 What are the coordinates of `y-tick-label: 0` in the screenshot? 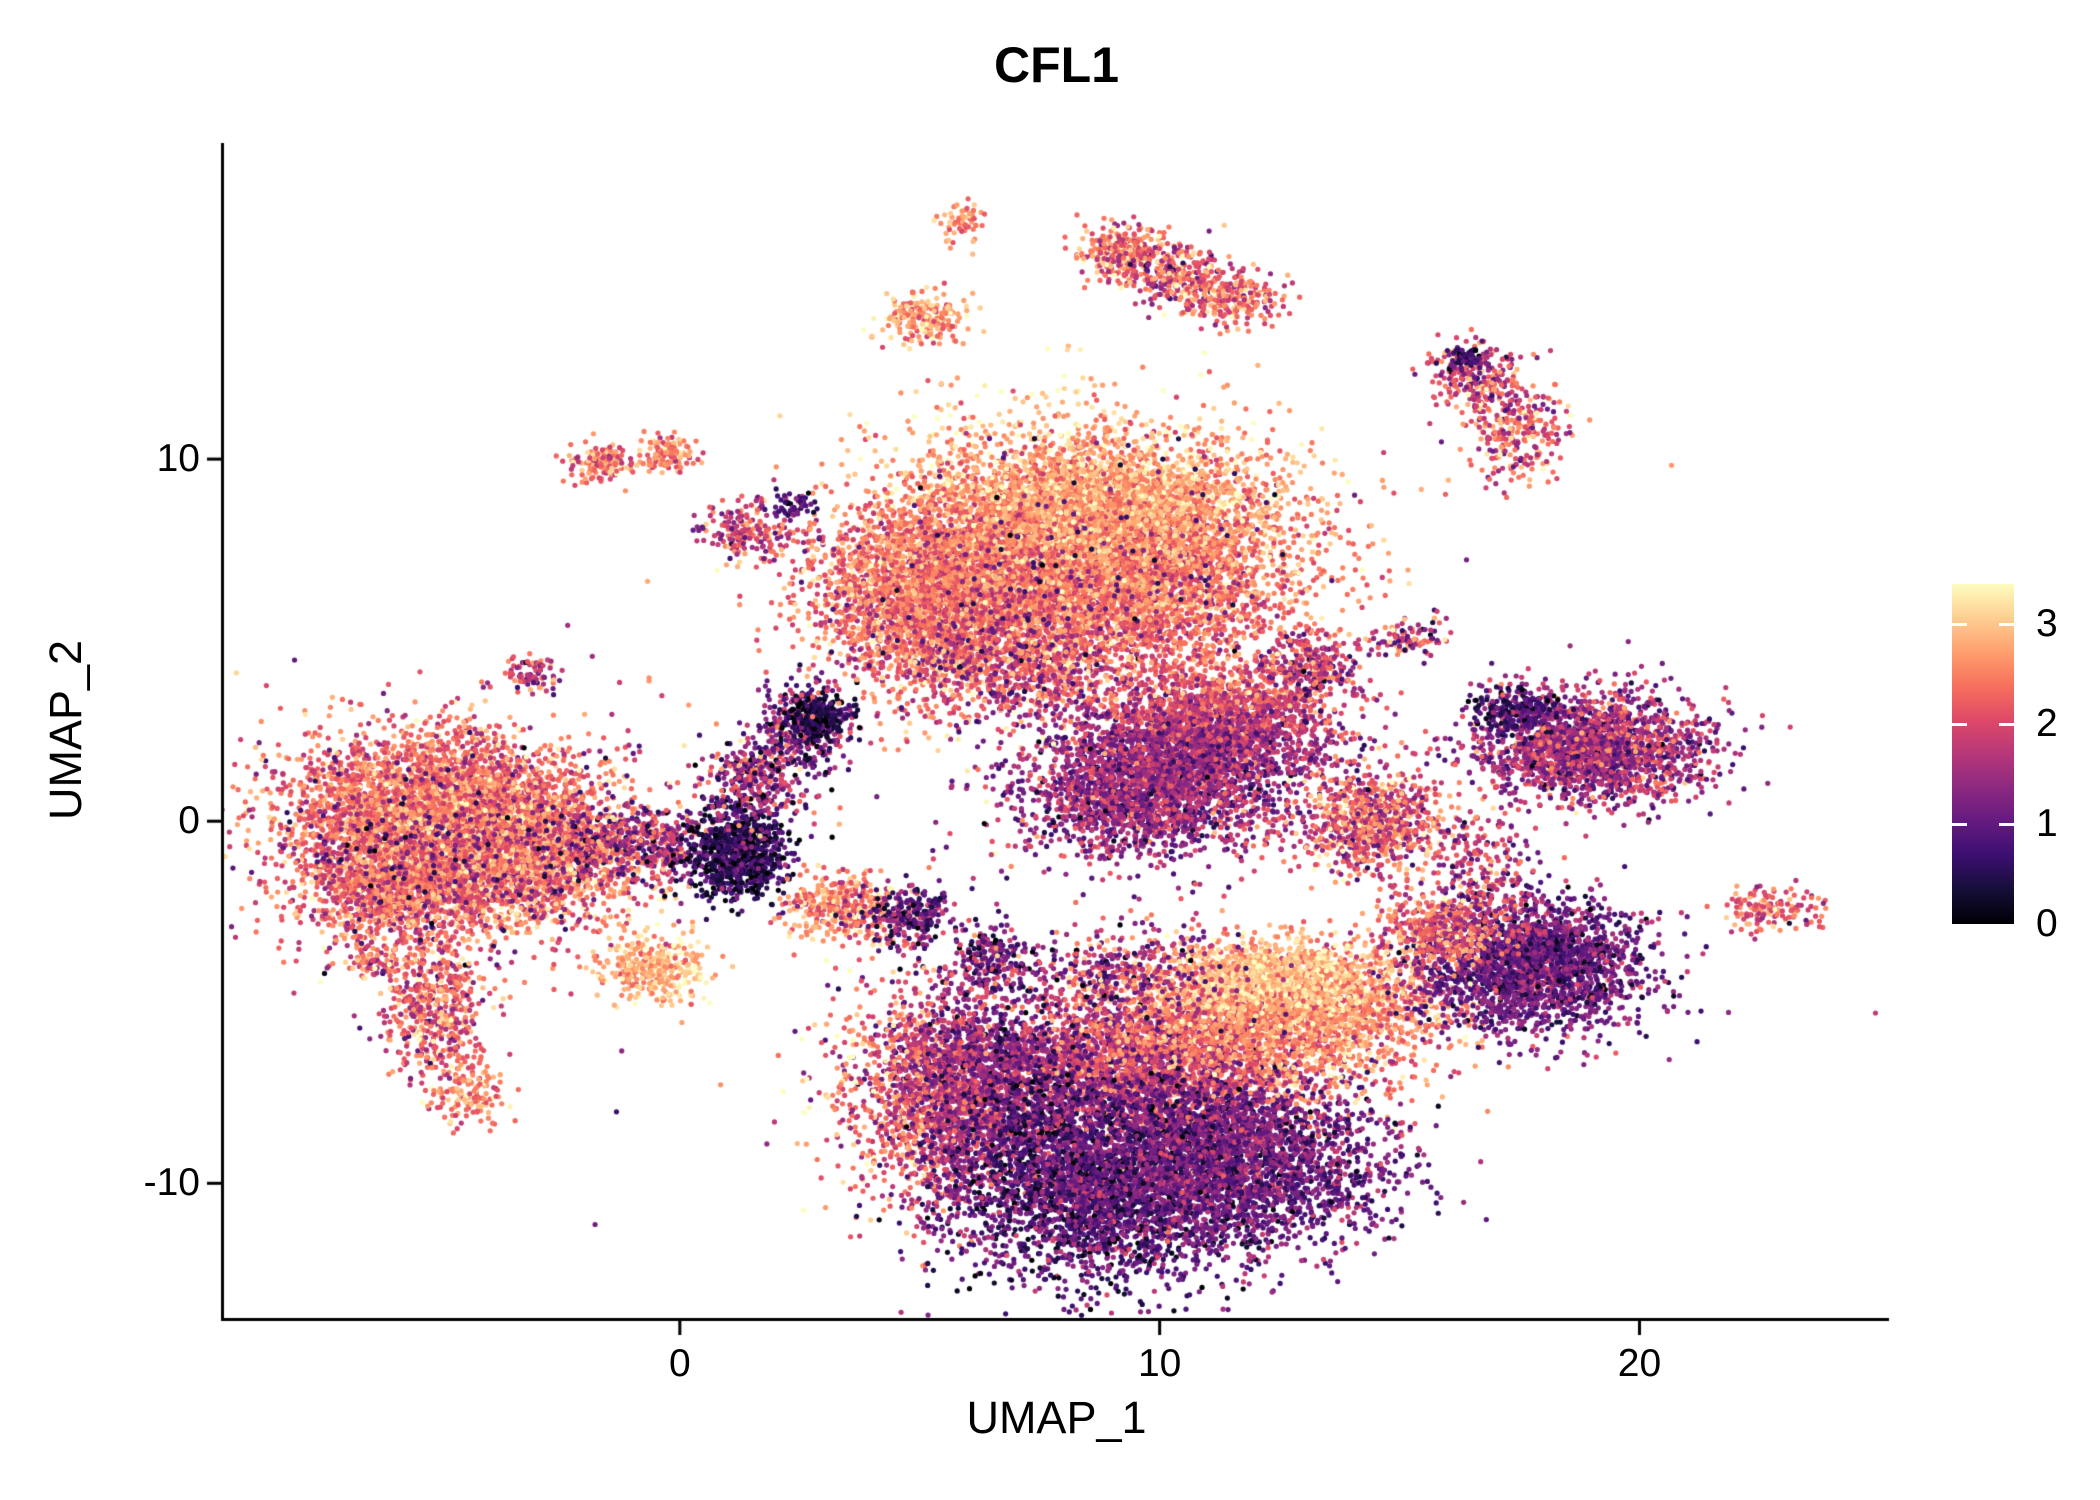 It's located at (189, 821).